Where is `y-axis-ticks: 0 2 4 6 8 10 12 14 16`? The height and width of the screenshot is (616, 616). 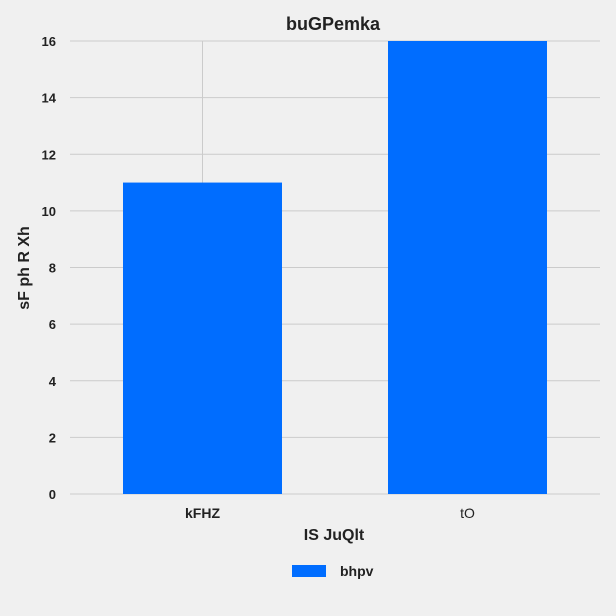 y-axis-ticks: 0 2 4 6 8 10 12 14 16 is located at coordinates (49, 268).